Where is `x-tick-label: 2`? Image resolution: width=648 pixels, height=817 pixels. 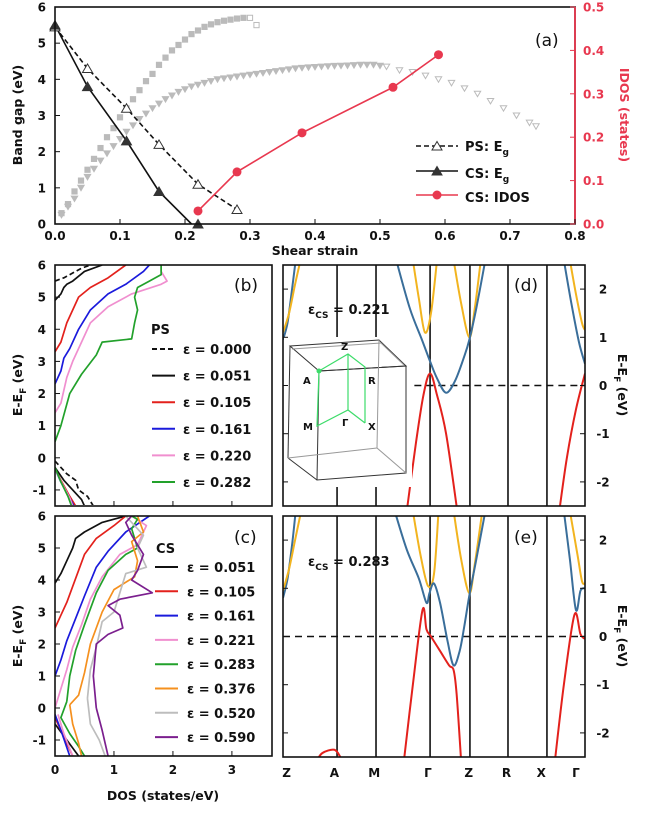 x-tick-label: 2 is located at coordinates (173, 770).